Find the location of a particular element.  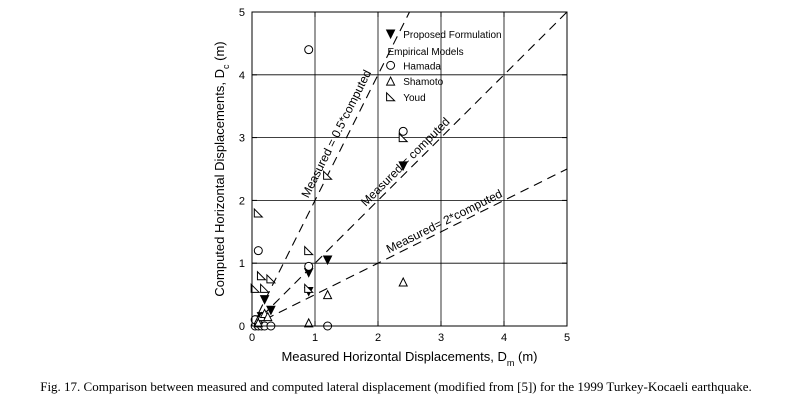

reference-line-label: Measured = 0.5*computed is located at coordinates (336, 134).